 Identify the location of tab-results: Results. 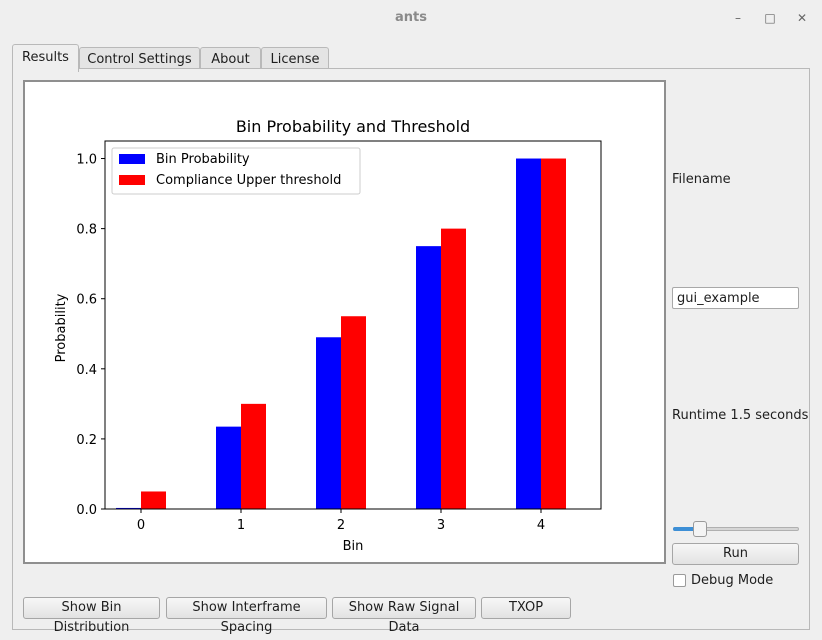
(45, 58).